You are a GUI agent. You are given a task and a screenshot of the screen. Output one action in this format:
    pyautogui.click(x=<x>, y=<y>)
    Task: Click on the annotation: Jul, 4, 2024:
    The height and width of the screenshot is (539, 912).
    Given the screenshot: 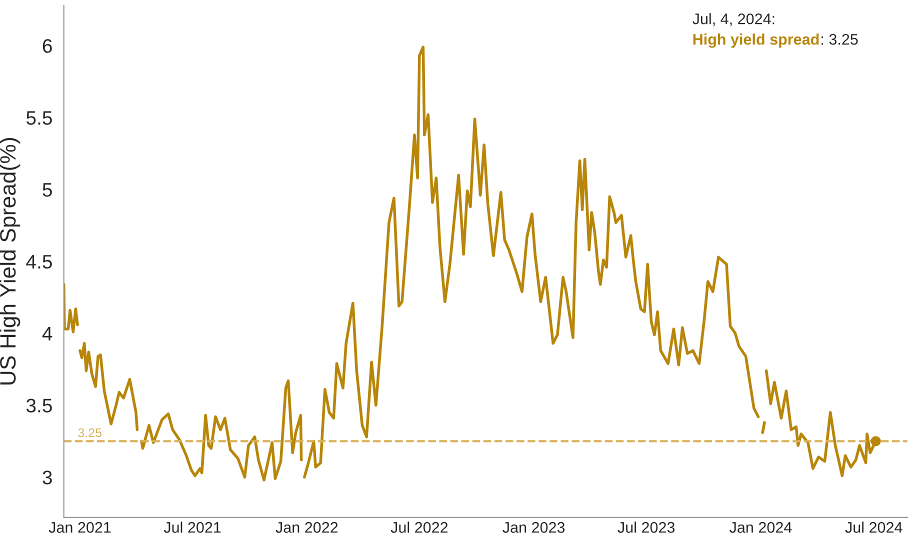 What is the action you would take?
    pyautogui.click(x=733, y=19)
    